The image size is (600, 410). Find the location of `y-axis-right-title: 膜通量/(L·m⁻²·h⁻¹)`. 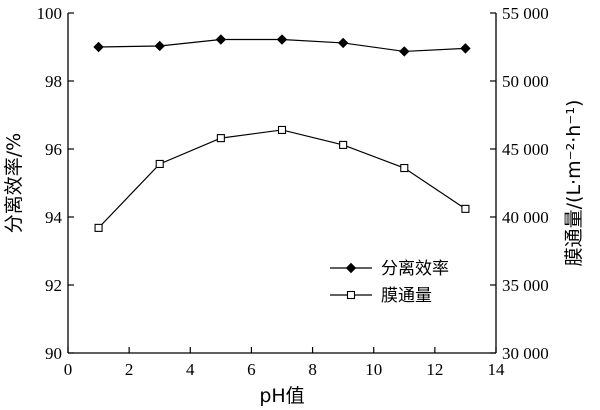

y-axis-right-title: 膜通量/(L·m⁻²·h⁻¹) is located at coordinates (574, 183).